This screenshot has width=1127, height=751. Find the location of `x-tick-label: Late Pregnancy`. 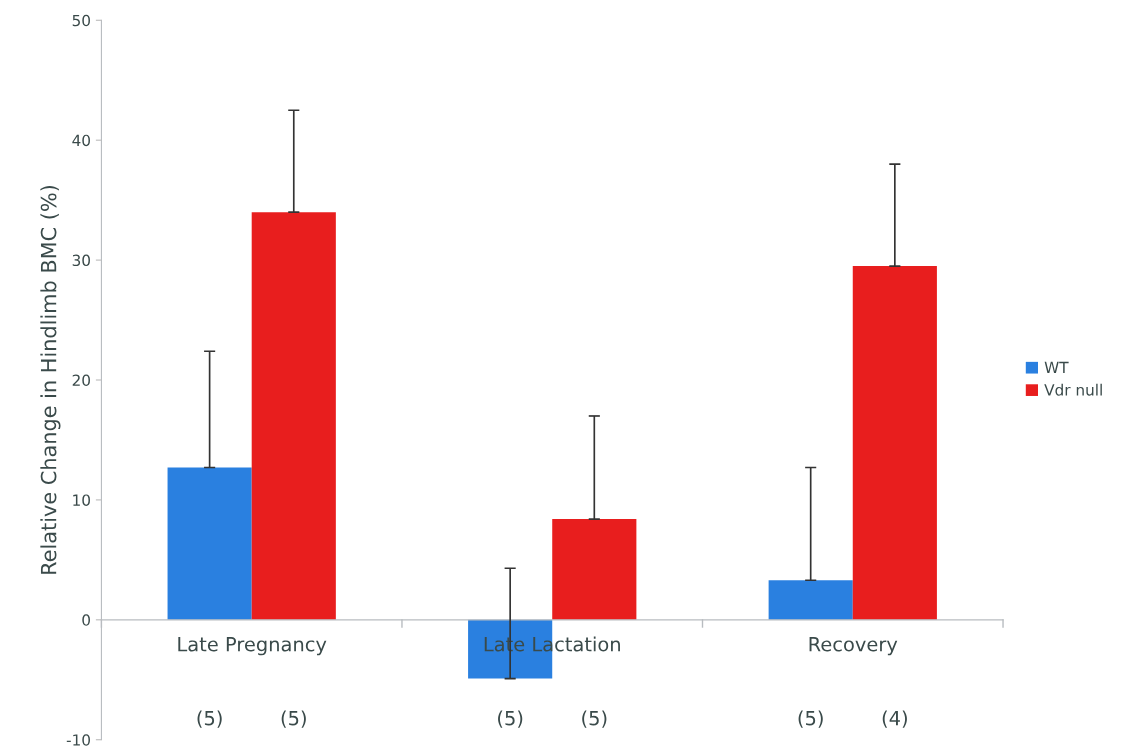

x-tick-label: Late Pregnancy is located at coordinates (252, 646).